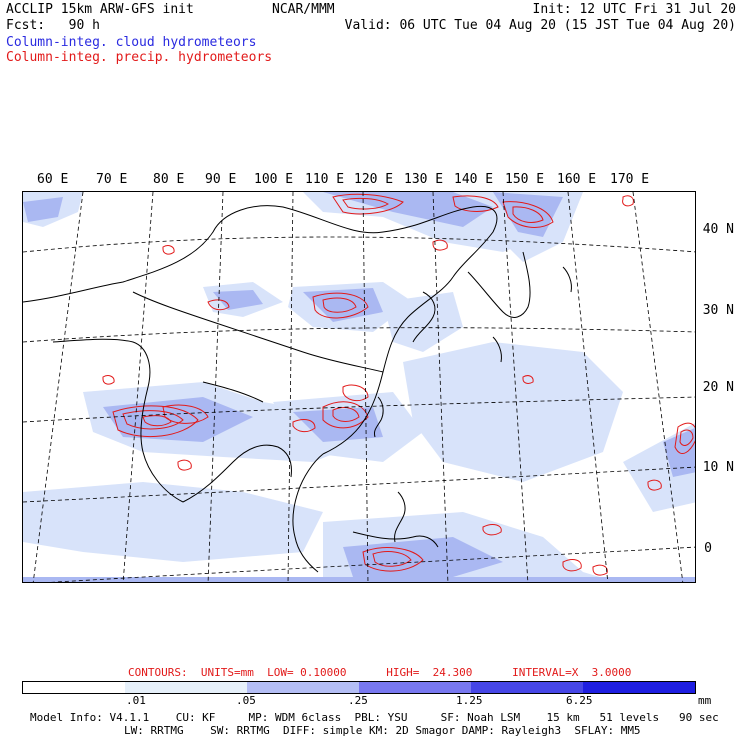  Describe the element at coordinates (221, 179) in the screenshot. I see `lon-label: 90 E` at that location.